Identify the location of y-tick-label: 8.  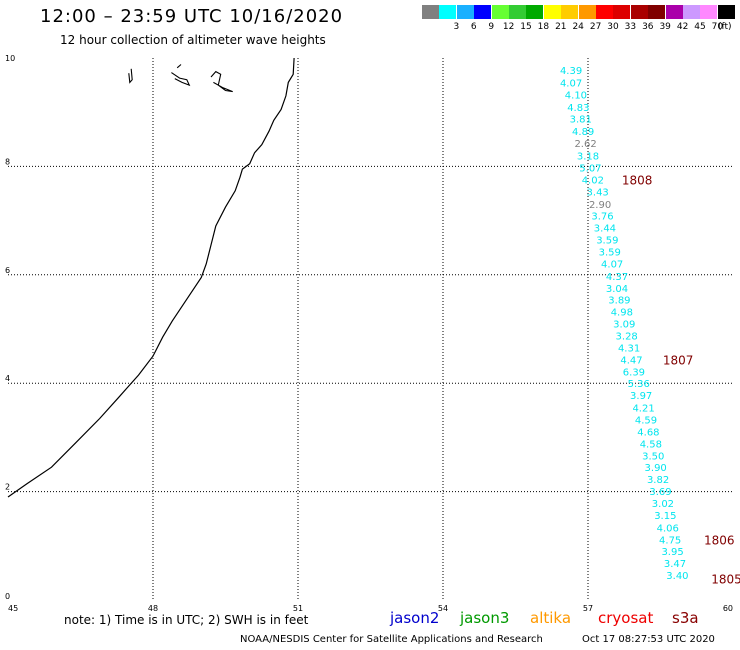
(7, 161).